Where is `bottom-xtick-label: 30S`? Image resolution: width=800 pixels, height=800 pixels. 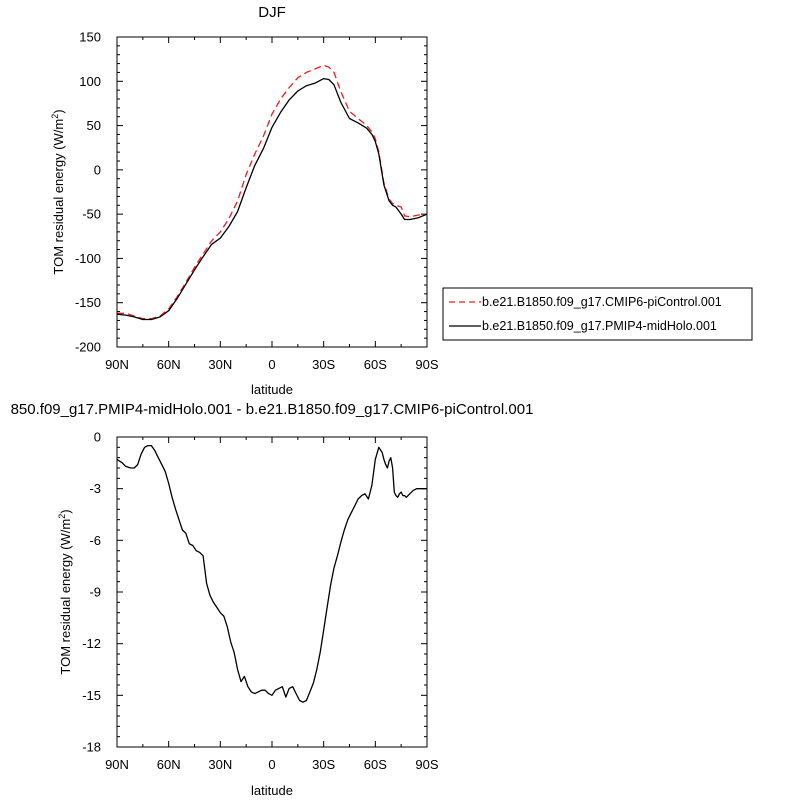 bottom-xtick-label: 30S is located at coordinates (323, 764).